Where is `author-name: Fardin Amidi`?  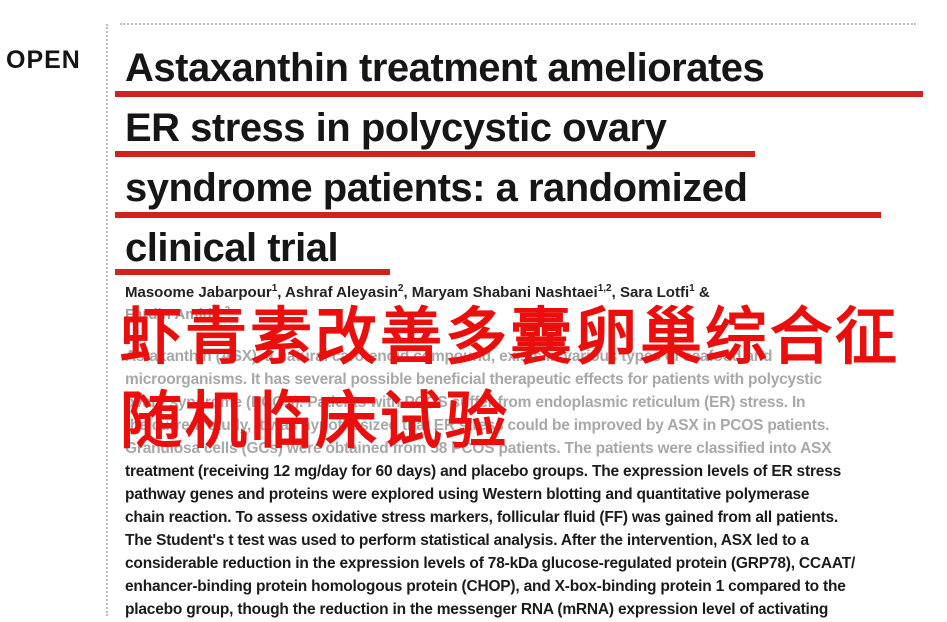
author-name: Fardin Amidi is located at coordinates (171, 314).